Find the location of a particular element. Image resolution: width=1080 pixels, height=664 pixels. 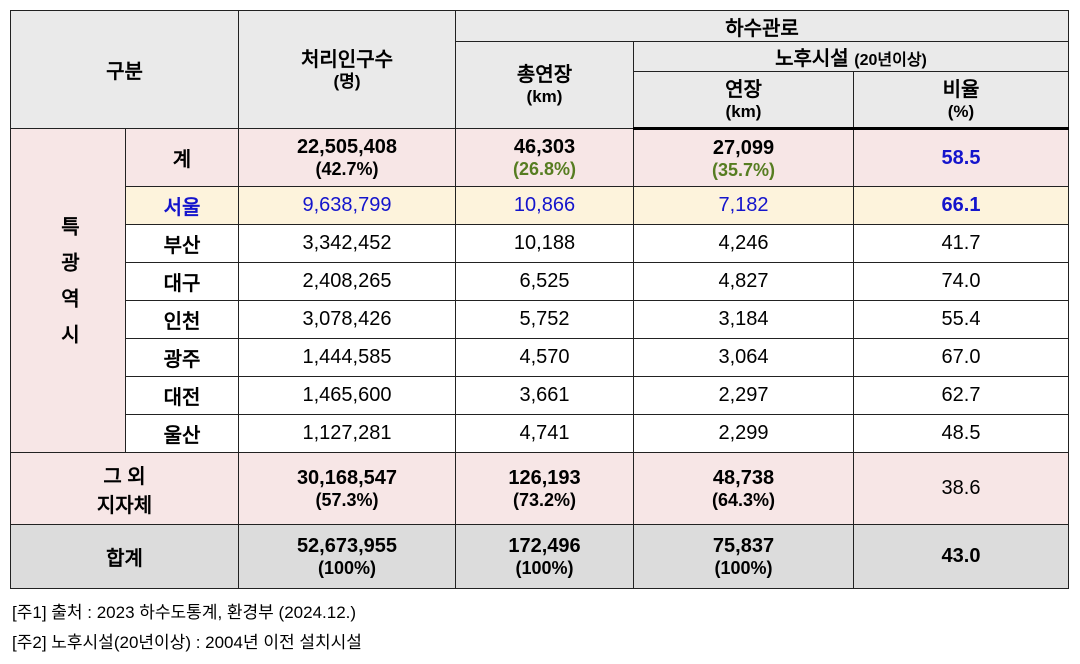

cell-aged-length: 7,182 is located at coordinates (743, 205).